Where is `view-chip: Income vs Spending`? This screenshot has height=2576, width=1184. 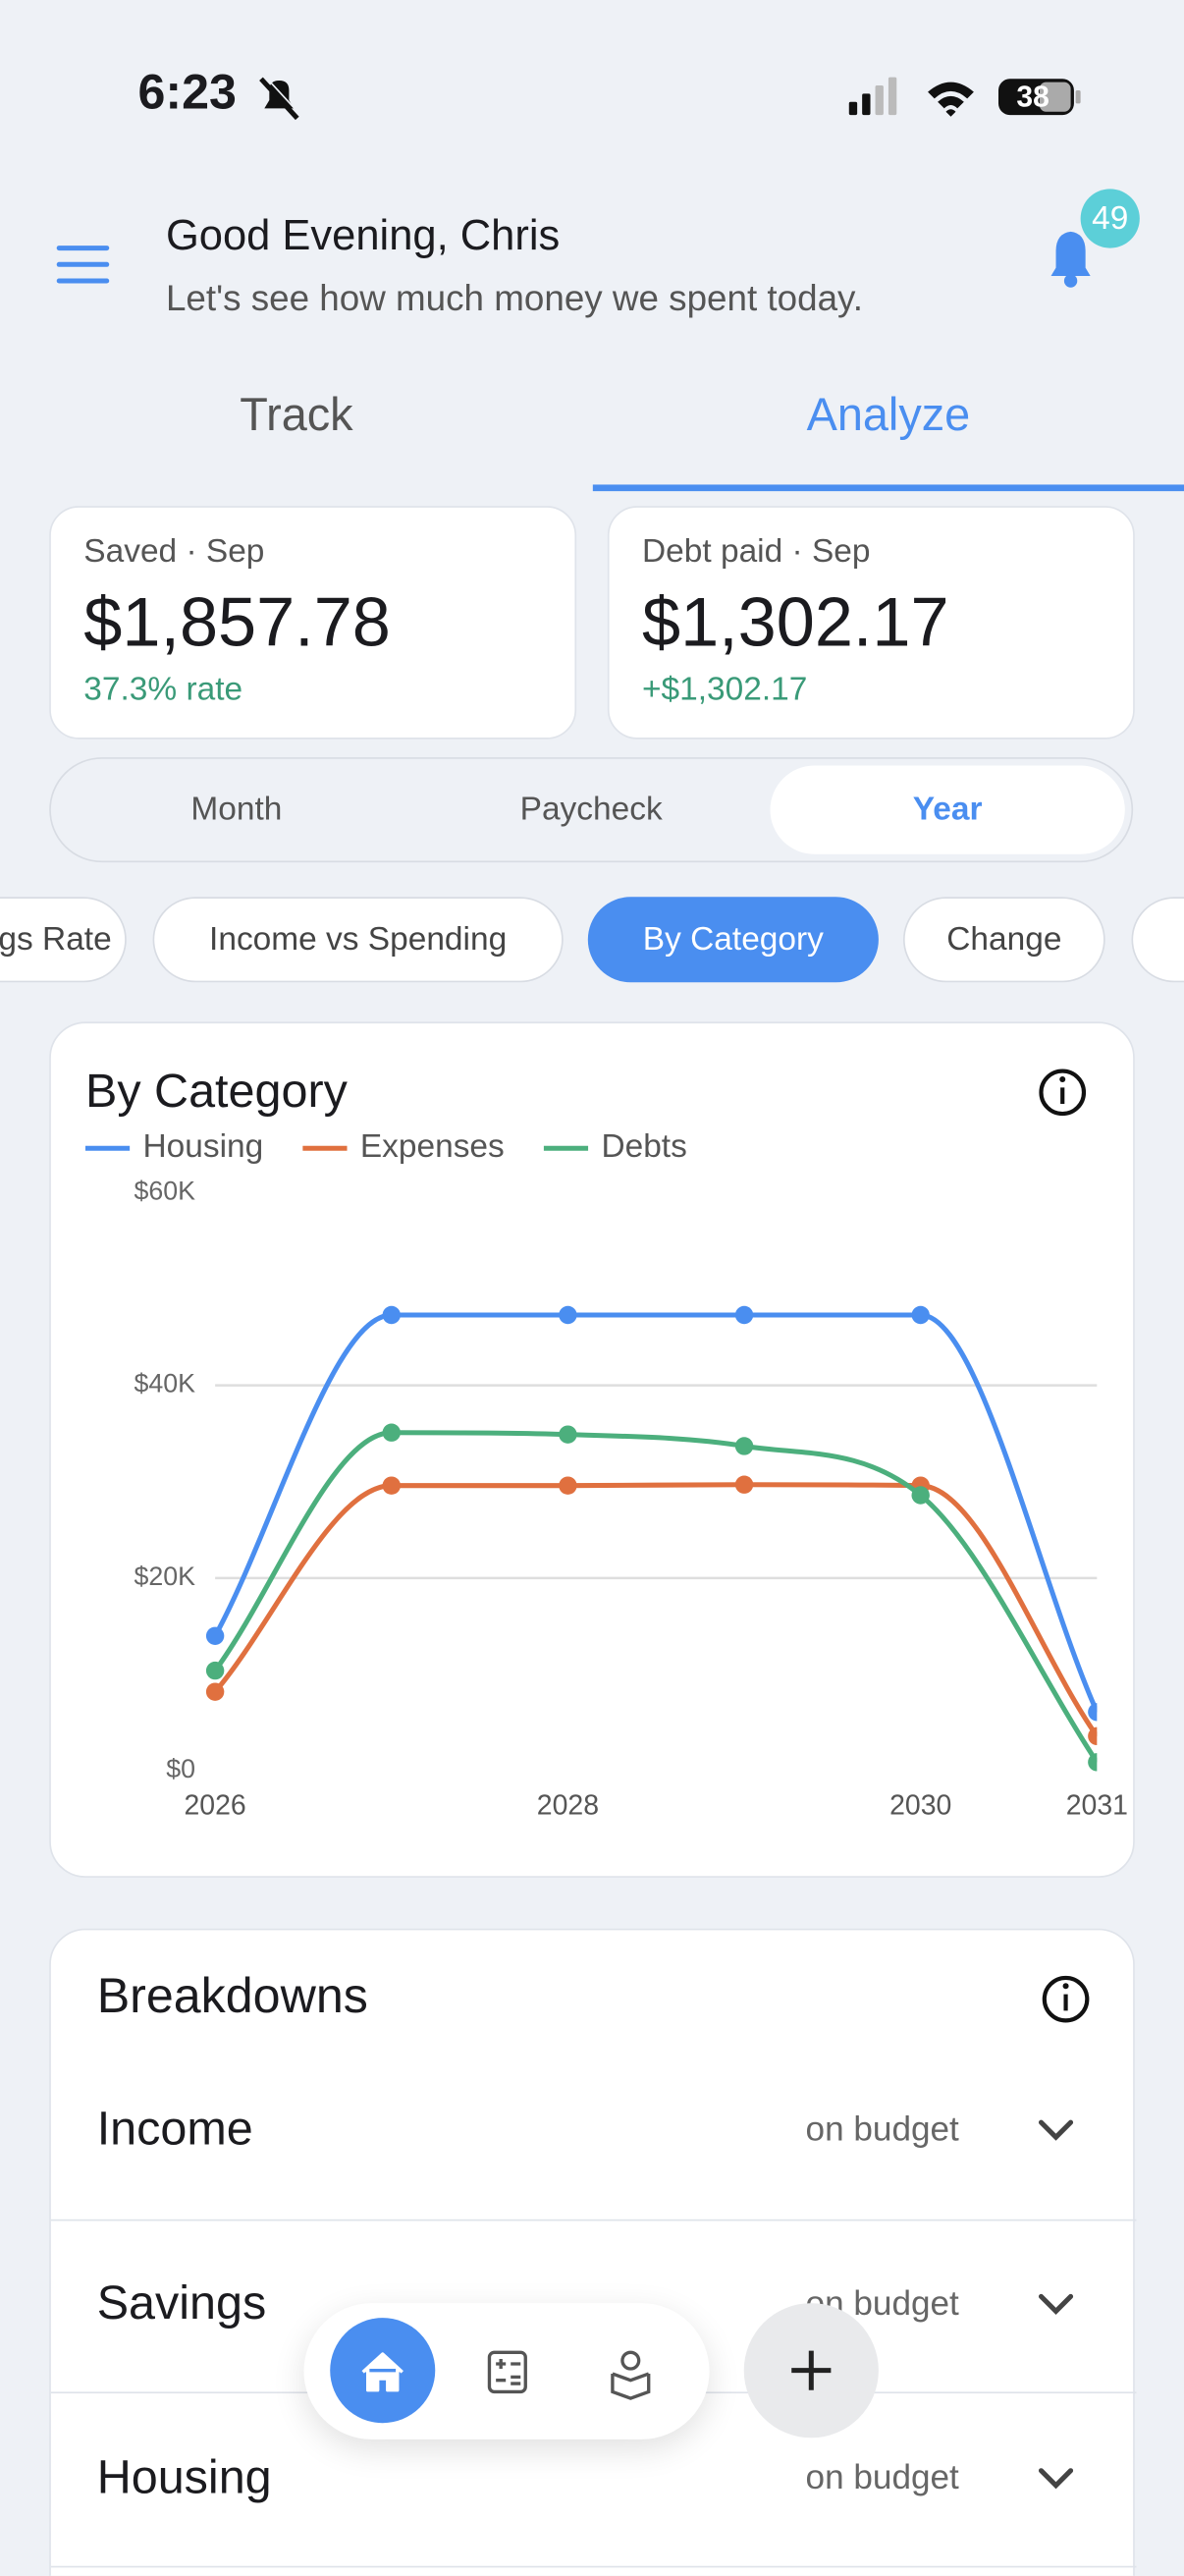 view-chip: Income vs Spending is located at coordinates (358, 940).